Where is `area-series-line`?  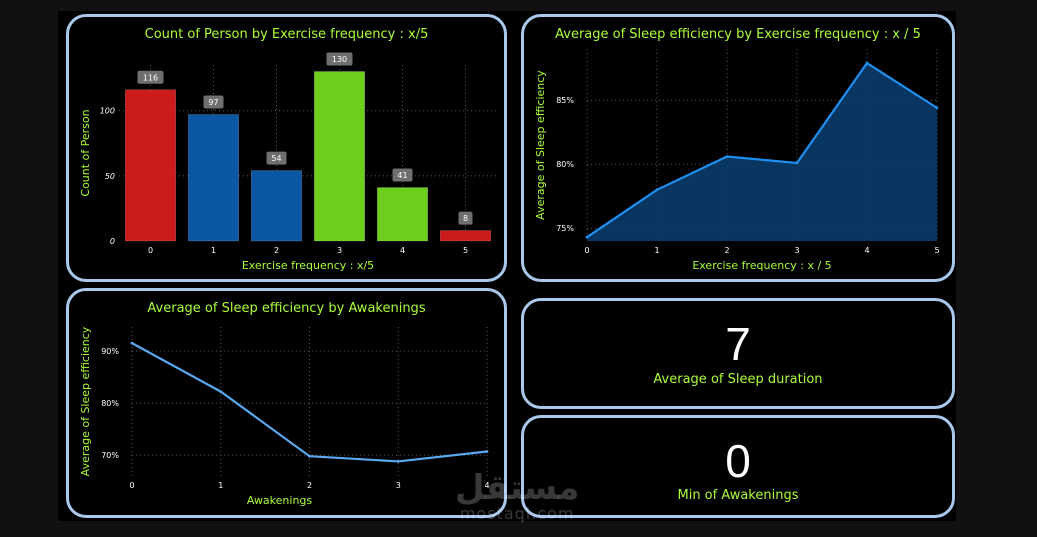
area-series-line is located at coordinates (762, 150).